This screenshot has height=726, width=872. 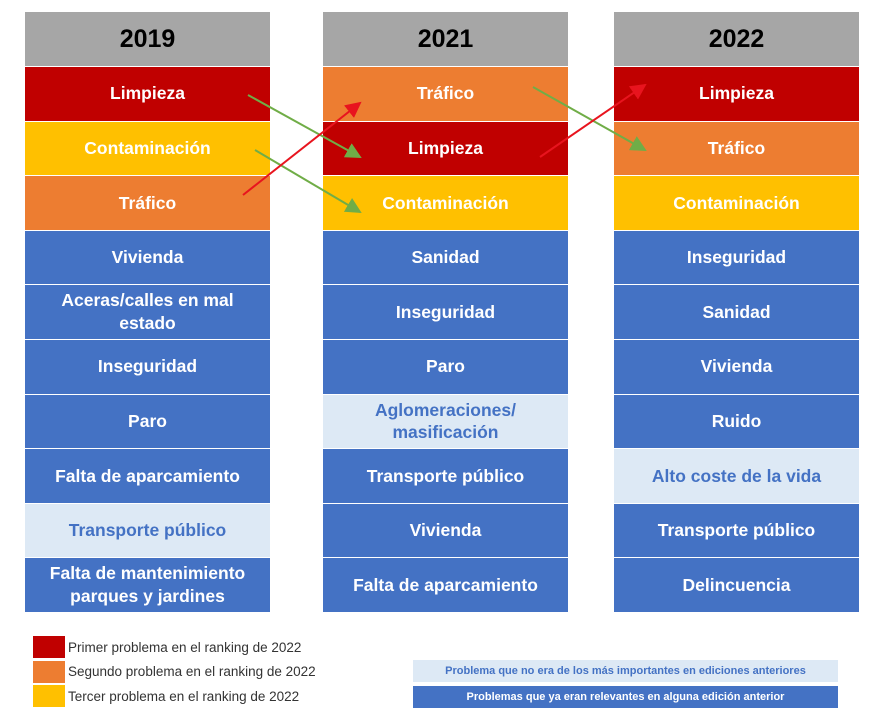 What do you see at coordinates (445, 39) in the screenshot?
I see `year-header: 2021` at bounding box center [445, 39].